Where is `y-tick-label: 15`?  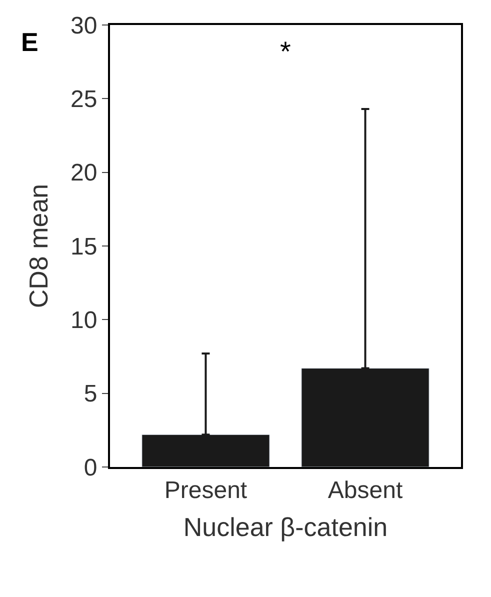
y-tick-label: 15 is located at coordinates (84, 246).